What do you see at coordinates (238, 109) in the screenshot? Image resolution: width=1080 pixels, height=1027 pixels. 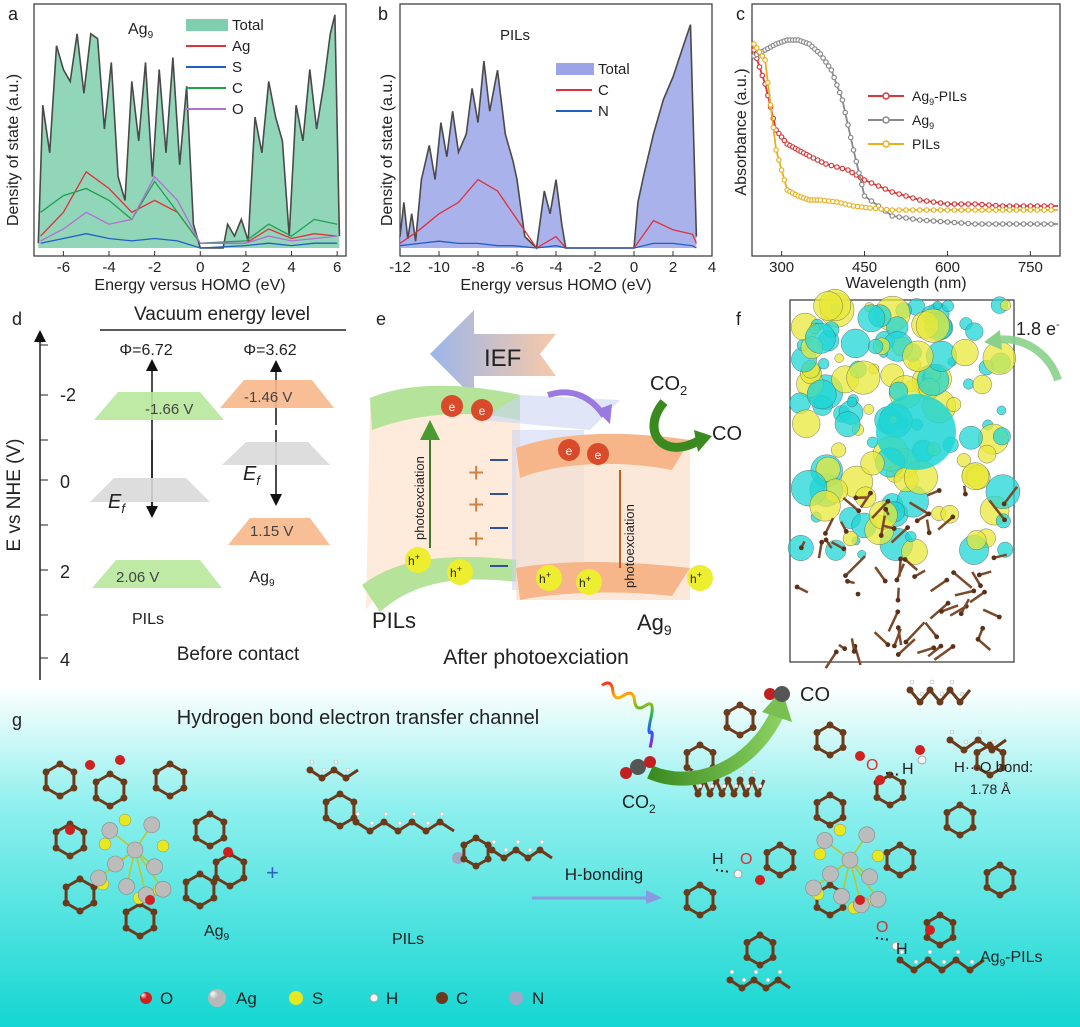 I see `legend-label: O` at bounding box center [238, 109].